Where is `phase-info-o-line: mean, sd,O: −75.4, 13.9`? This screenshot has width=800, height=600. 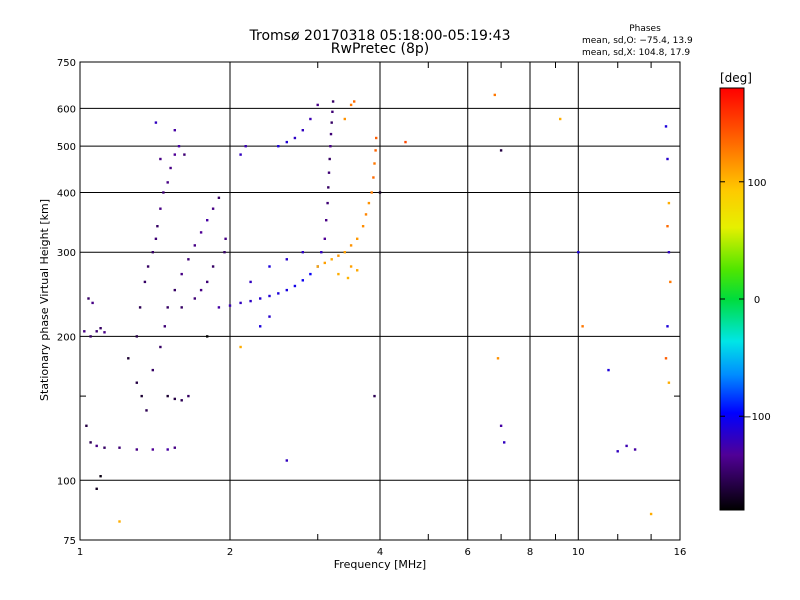
phase-info-o-line: mean, sd,O: −75.4, 13.9 is located at coordinates (637, 41).